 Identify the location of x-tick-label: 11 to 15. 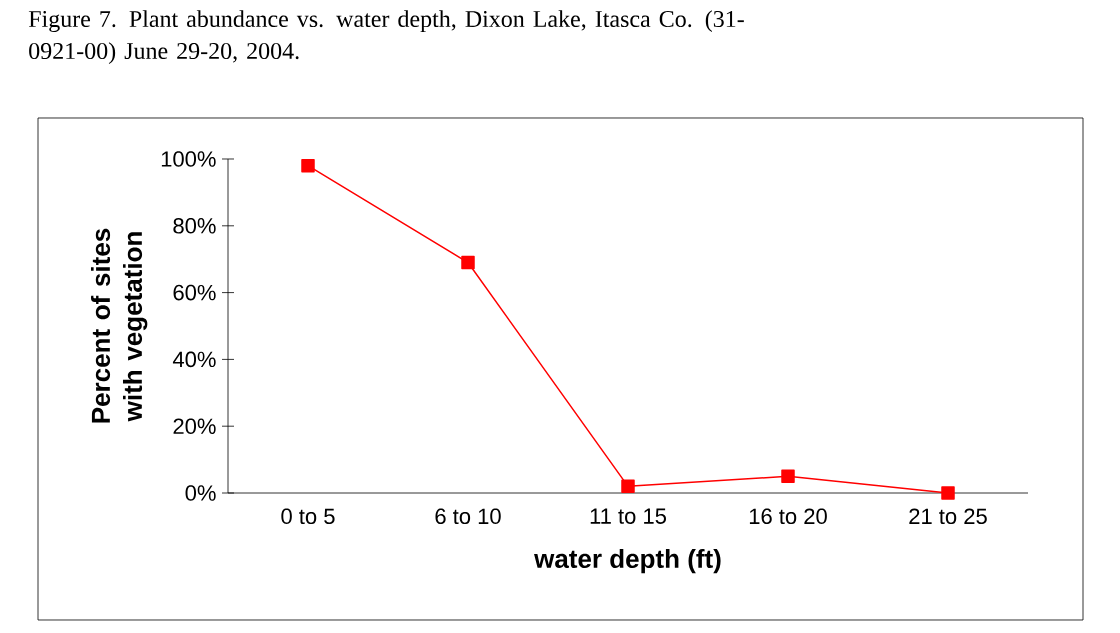
(628, 516).